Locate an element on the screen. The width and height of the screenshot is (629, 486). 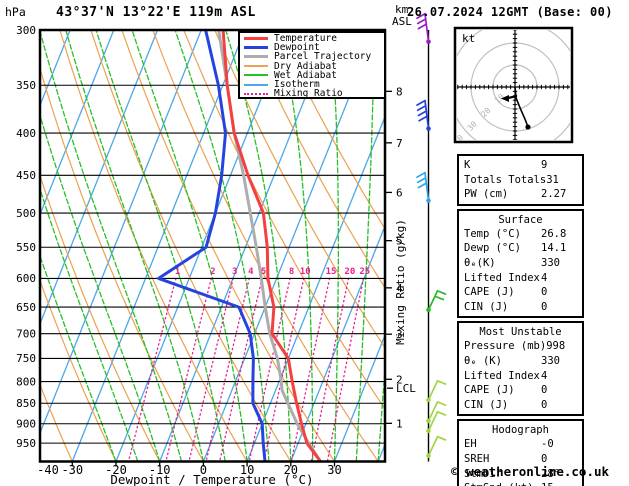
hodograph-ring-label: 20 is located at coordinates (485, 112).